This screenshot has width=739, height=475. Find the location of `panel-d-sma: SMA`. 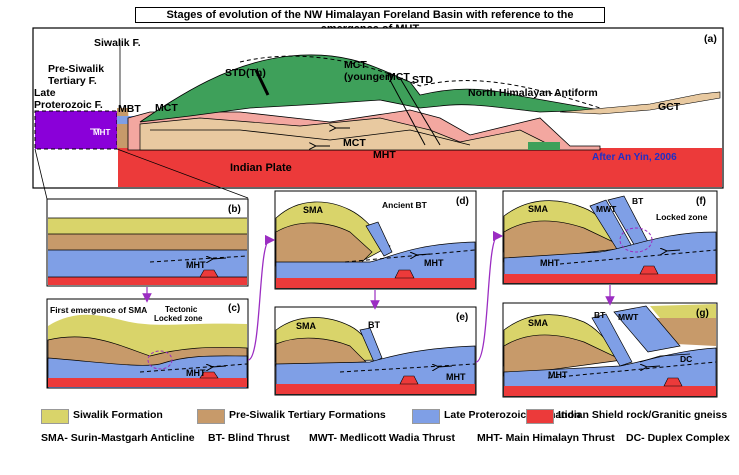

panel-d-sma: SMA is located at coordinates (313, 210).